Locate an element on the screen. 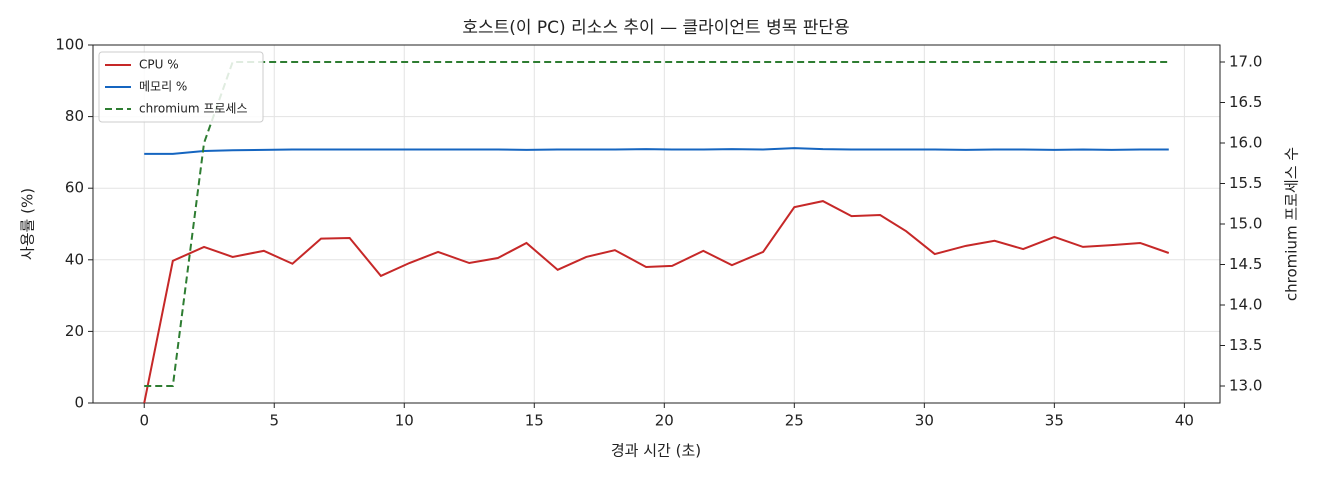 The image size is (1320, 480). legend-box is located at coordinates (181, 87).